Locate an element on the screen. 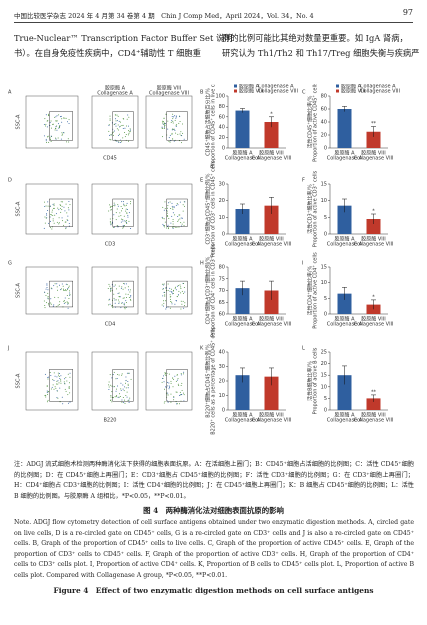  y-tick-label: 70 is located at coordinates (222, 291).